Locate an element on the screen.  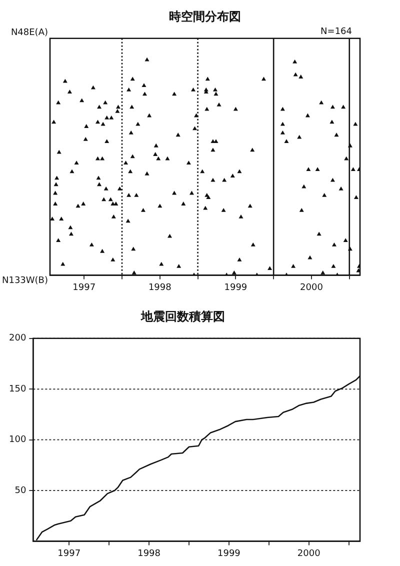
y-tick-label: 50 is located at coordinates (20, 491).